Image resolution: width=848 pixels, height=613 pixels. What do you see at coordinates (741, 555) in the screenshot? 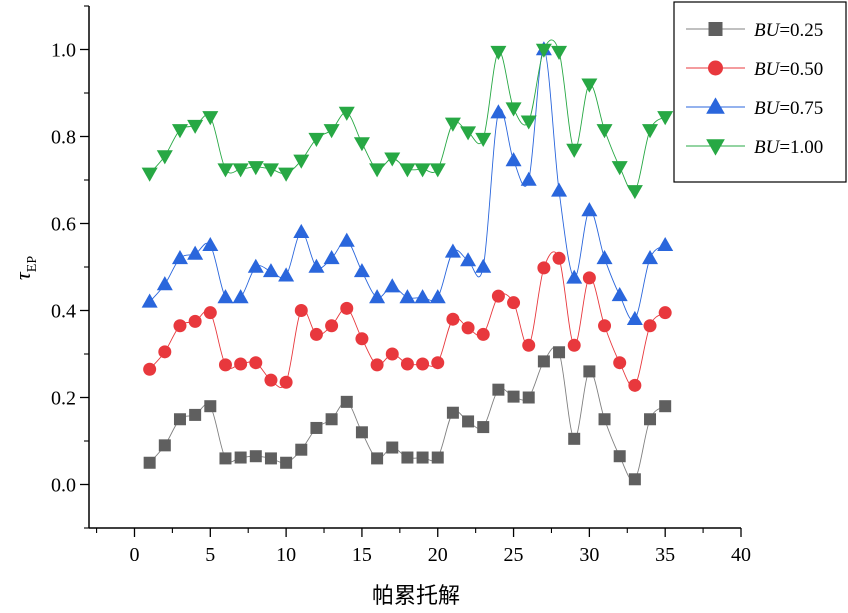
I see `x-tick-label: 40` at bounding box center [741, 555].